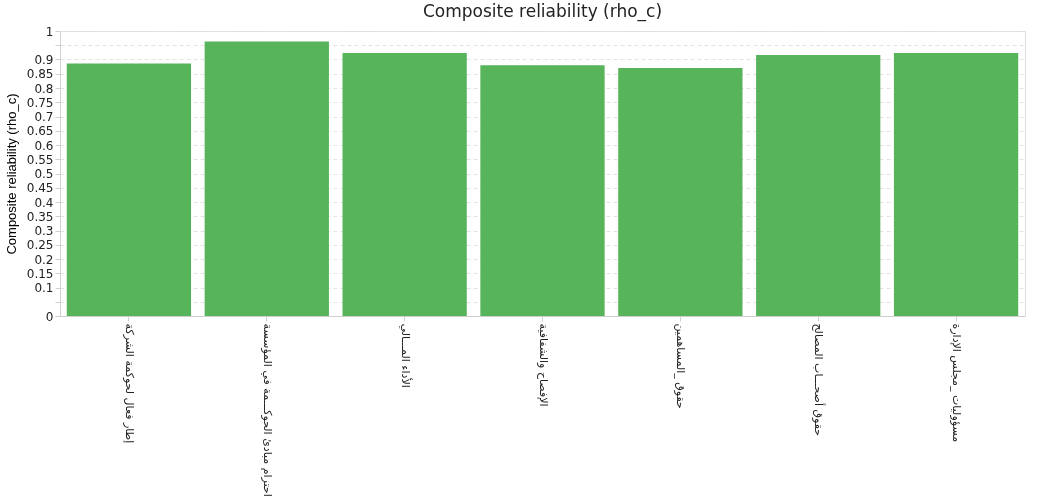 The image size is (1063, 504). What do you see at coordinates (44, 259) in the screenshot?
I see `y-tick-label: 0.2` at bounding box center [44, 259].